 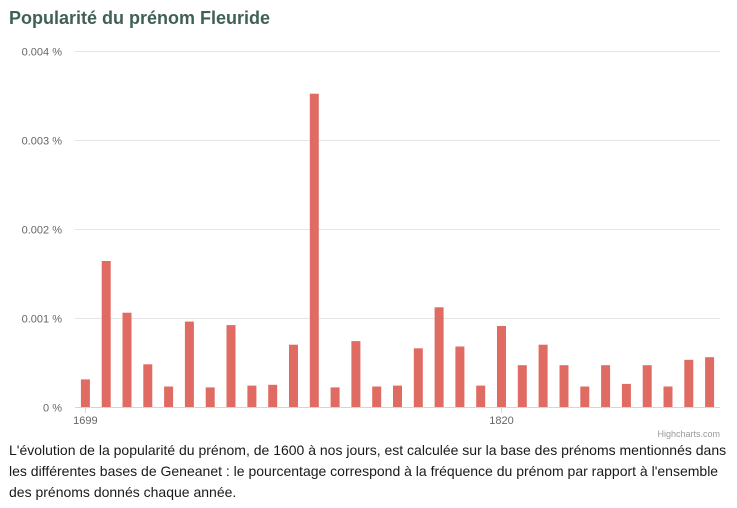 I want to click on y-tick-label: 0.004 %, so click(x=42, y=53).